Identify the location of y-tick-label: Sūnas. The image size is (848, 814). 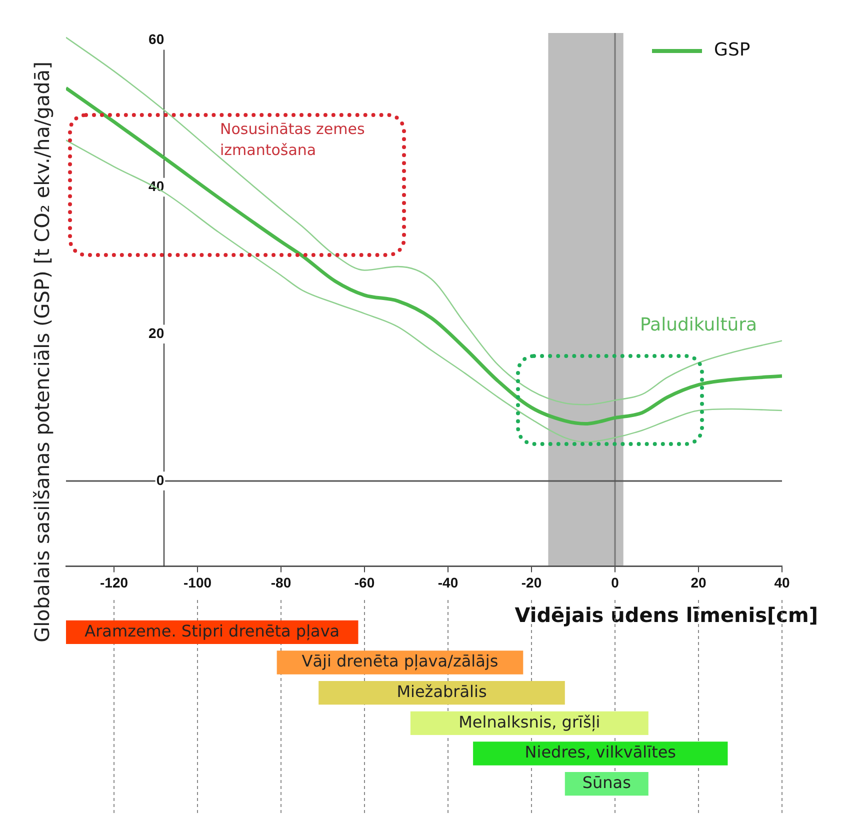
(606, 782).